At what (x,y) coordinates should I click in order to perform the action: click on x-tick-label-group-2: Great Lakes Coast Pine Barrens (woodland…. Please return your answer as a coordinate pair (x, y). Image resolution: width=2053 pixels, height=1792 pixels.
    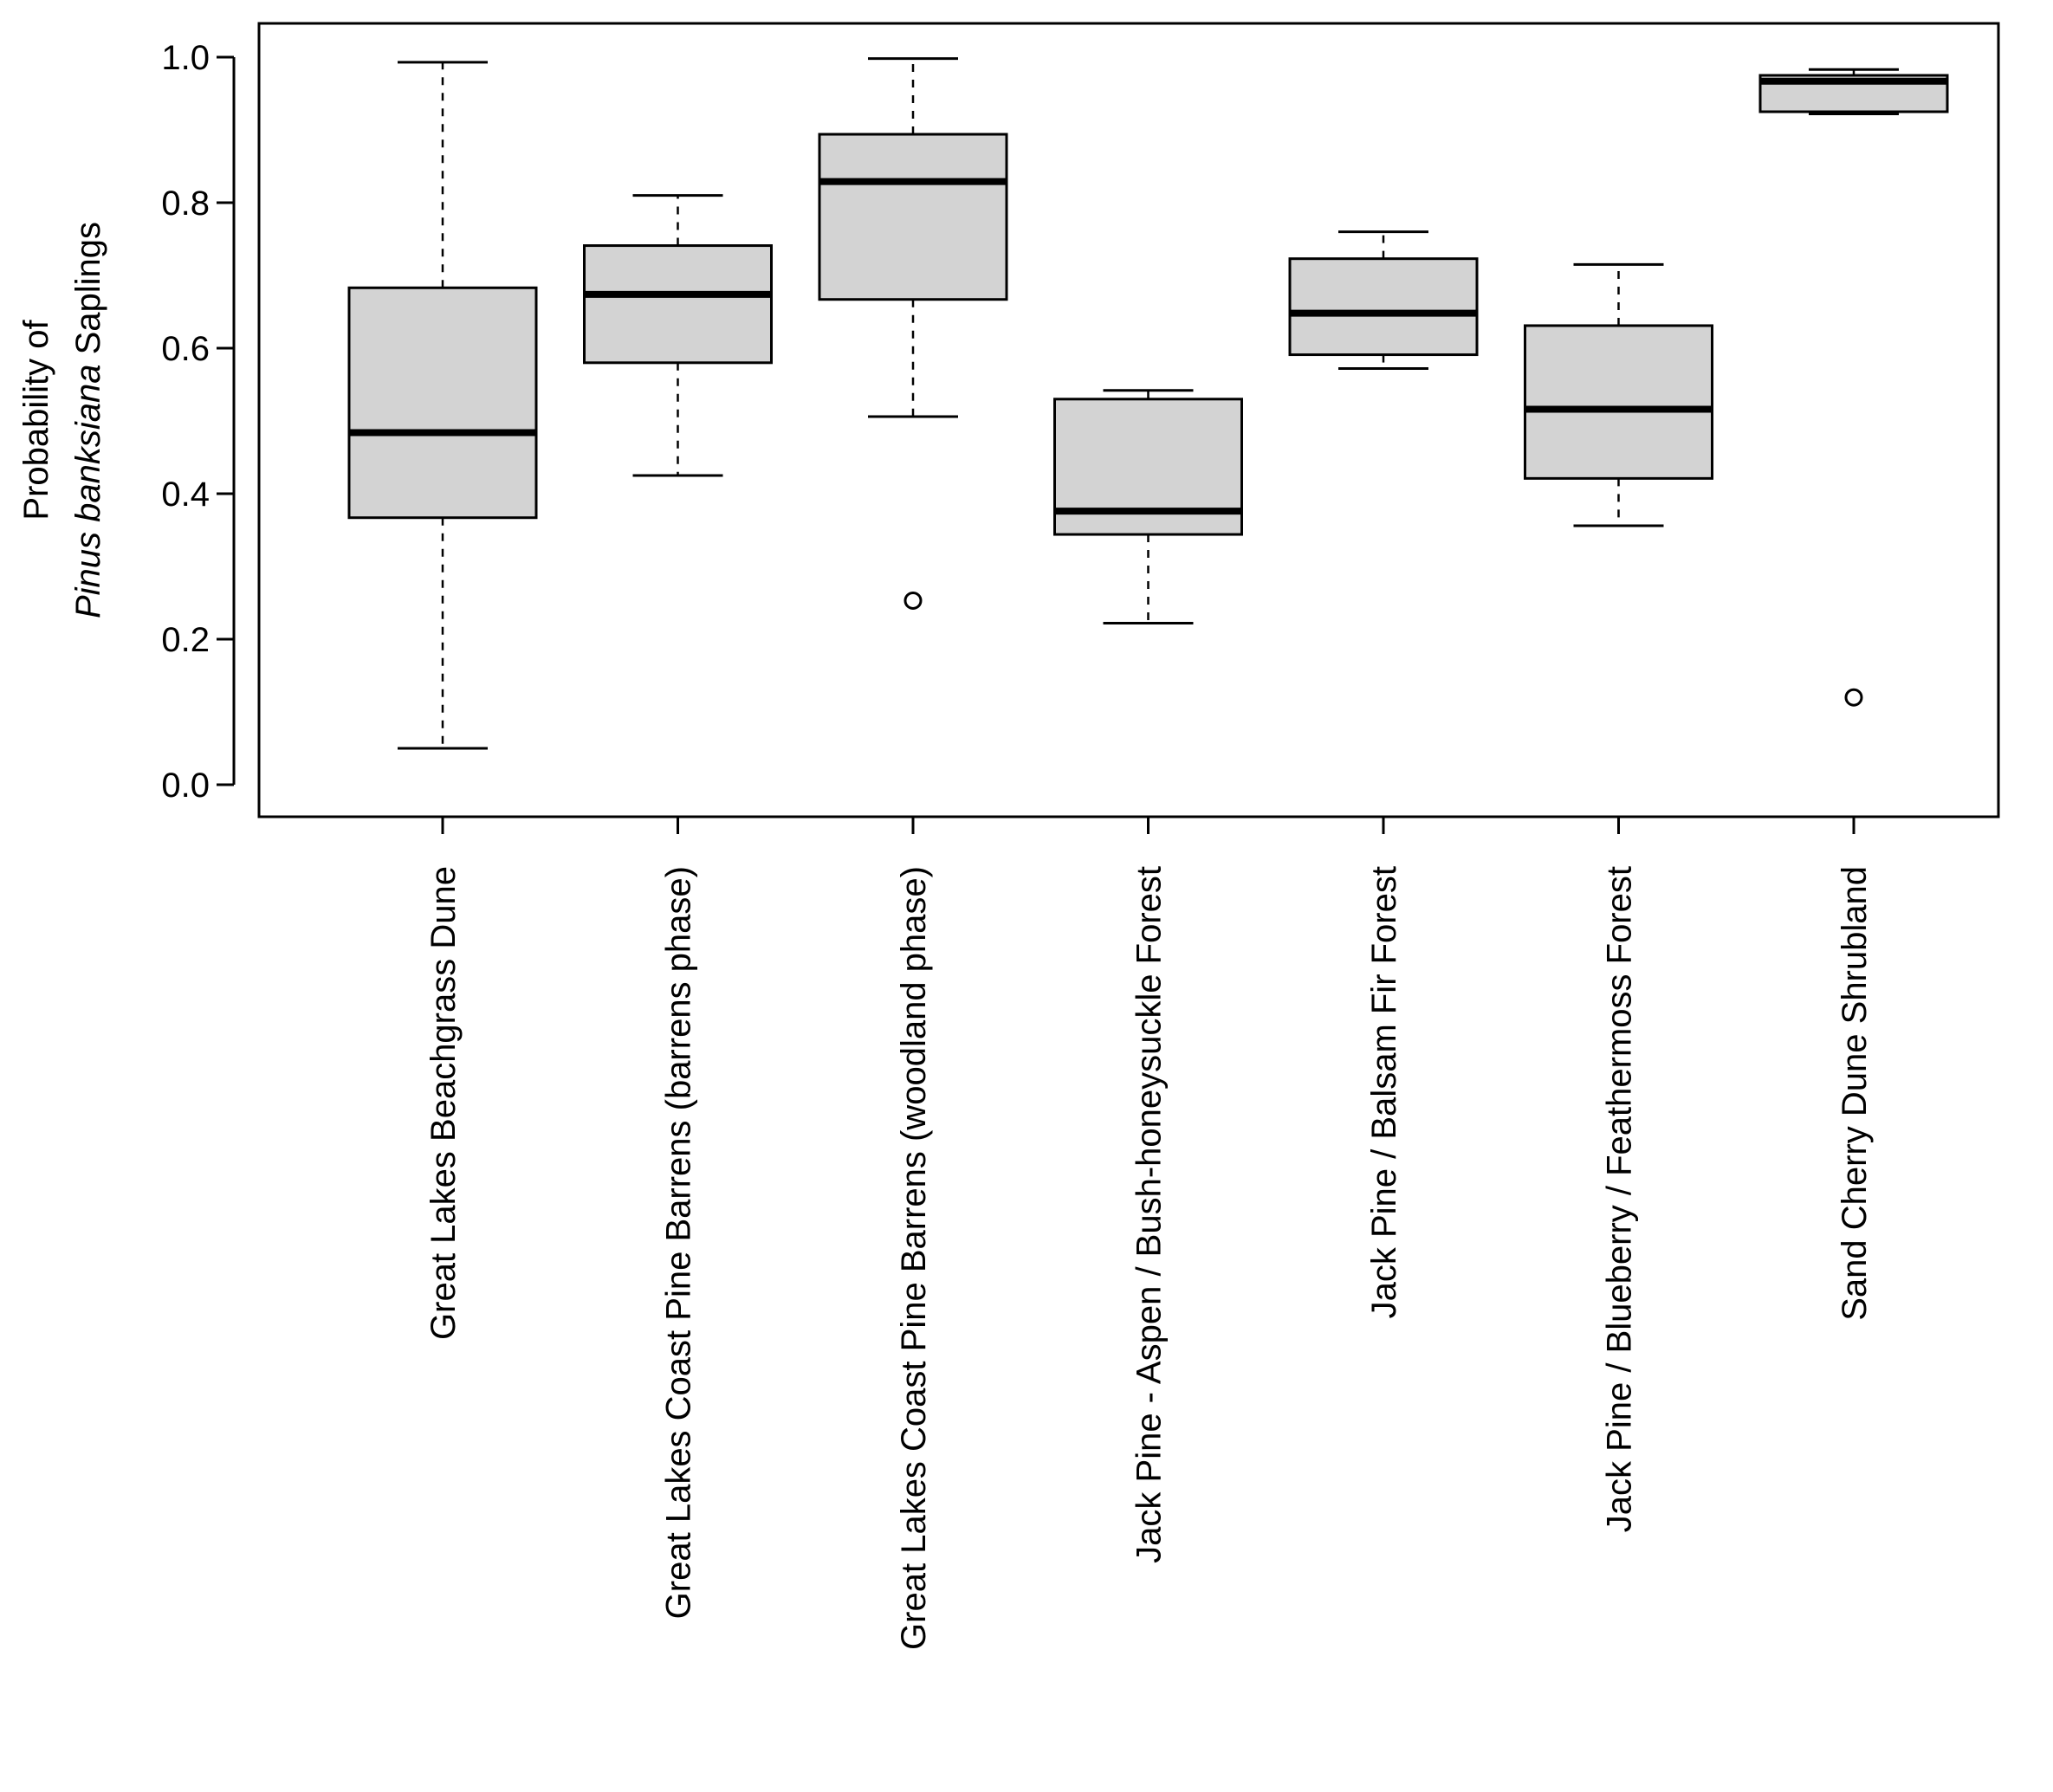
    Looking at the image, I should click on (914, 1258).